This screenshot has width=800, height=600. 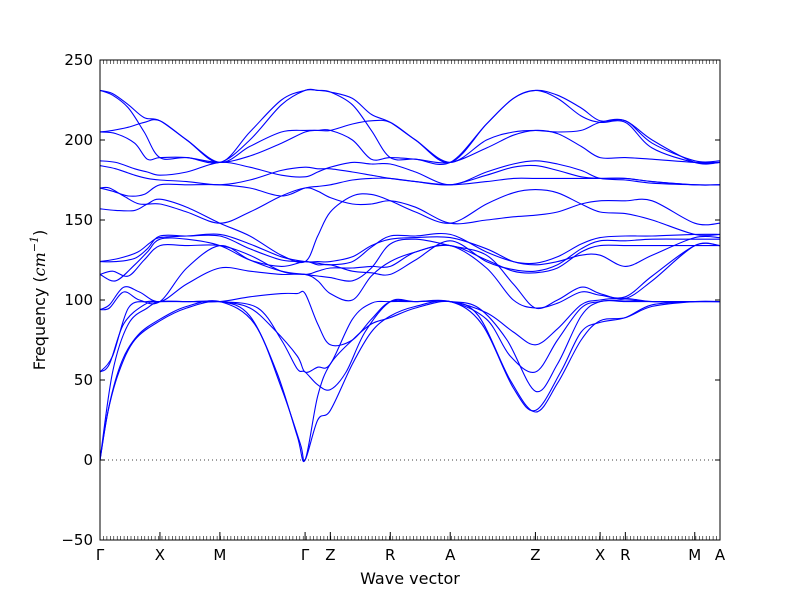 What do you see at coordinates (410, 578) in the screenshot?
I see `x-axis-label: Wave vector` at bounding box center [410, 578].